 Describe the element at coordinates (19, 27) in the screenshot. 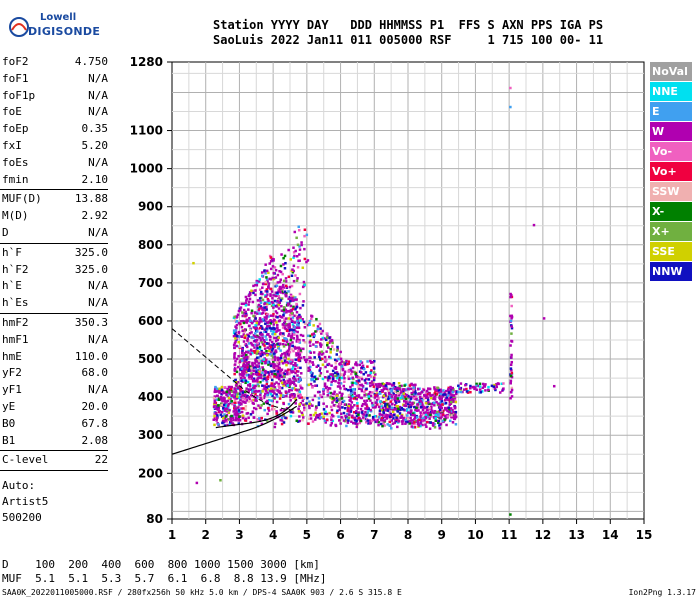

I see `logo-icon` at that location.